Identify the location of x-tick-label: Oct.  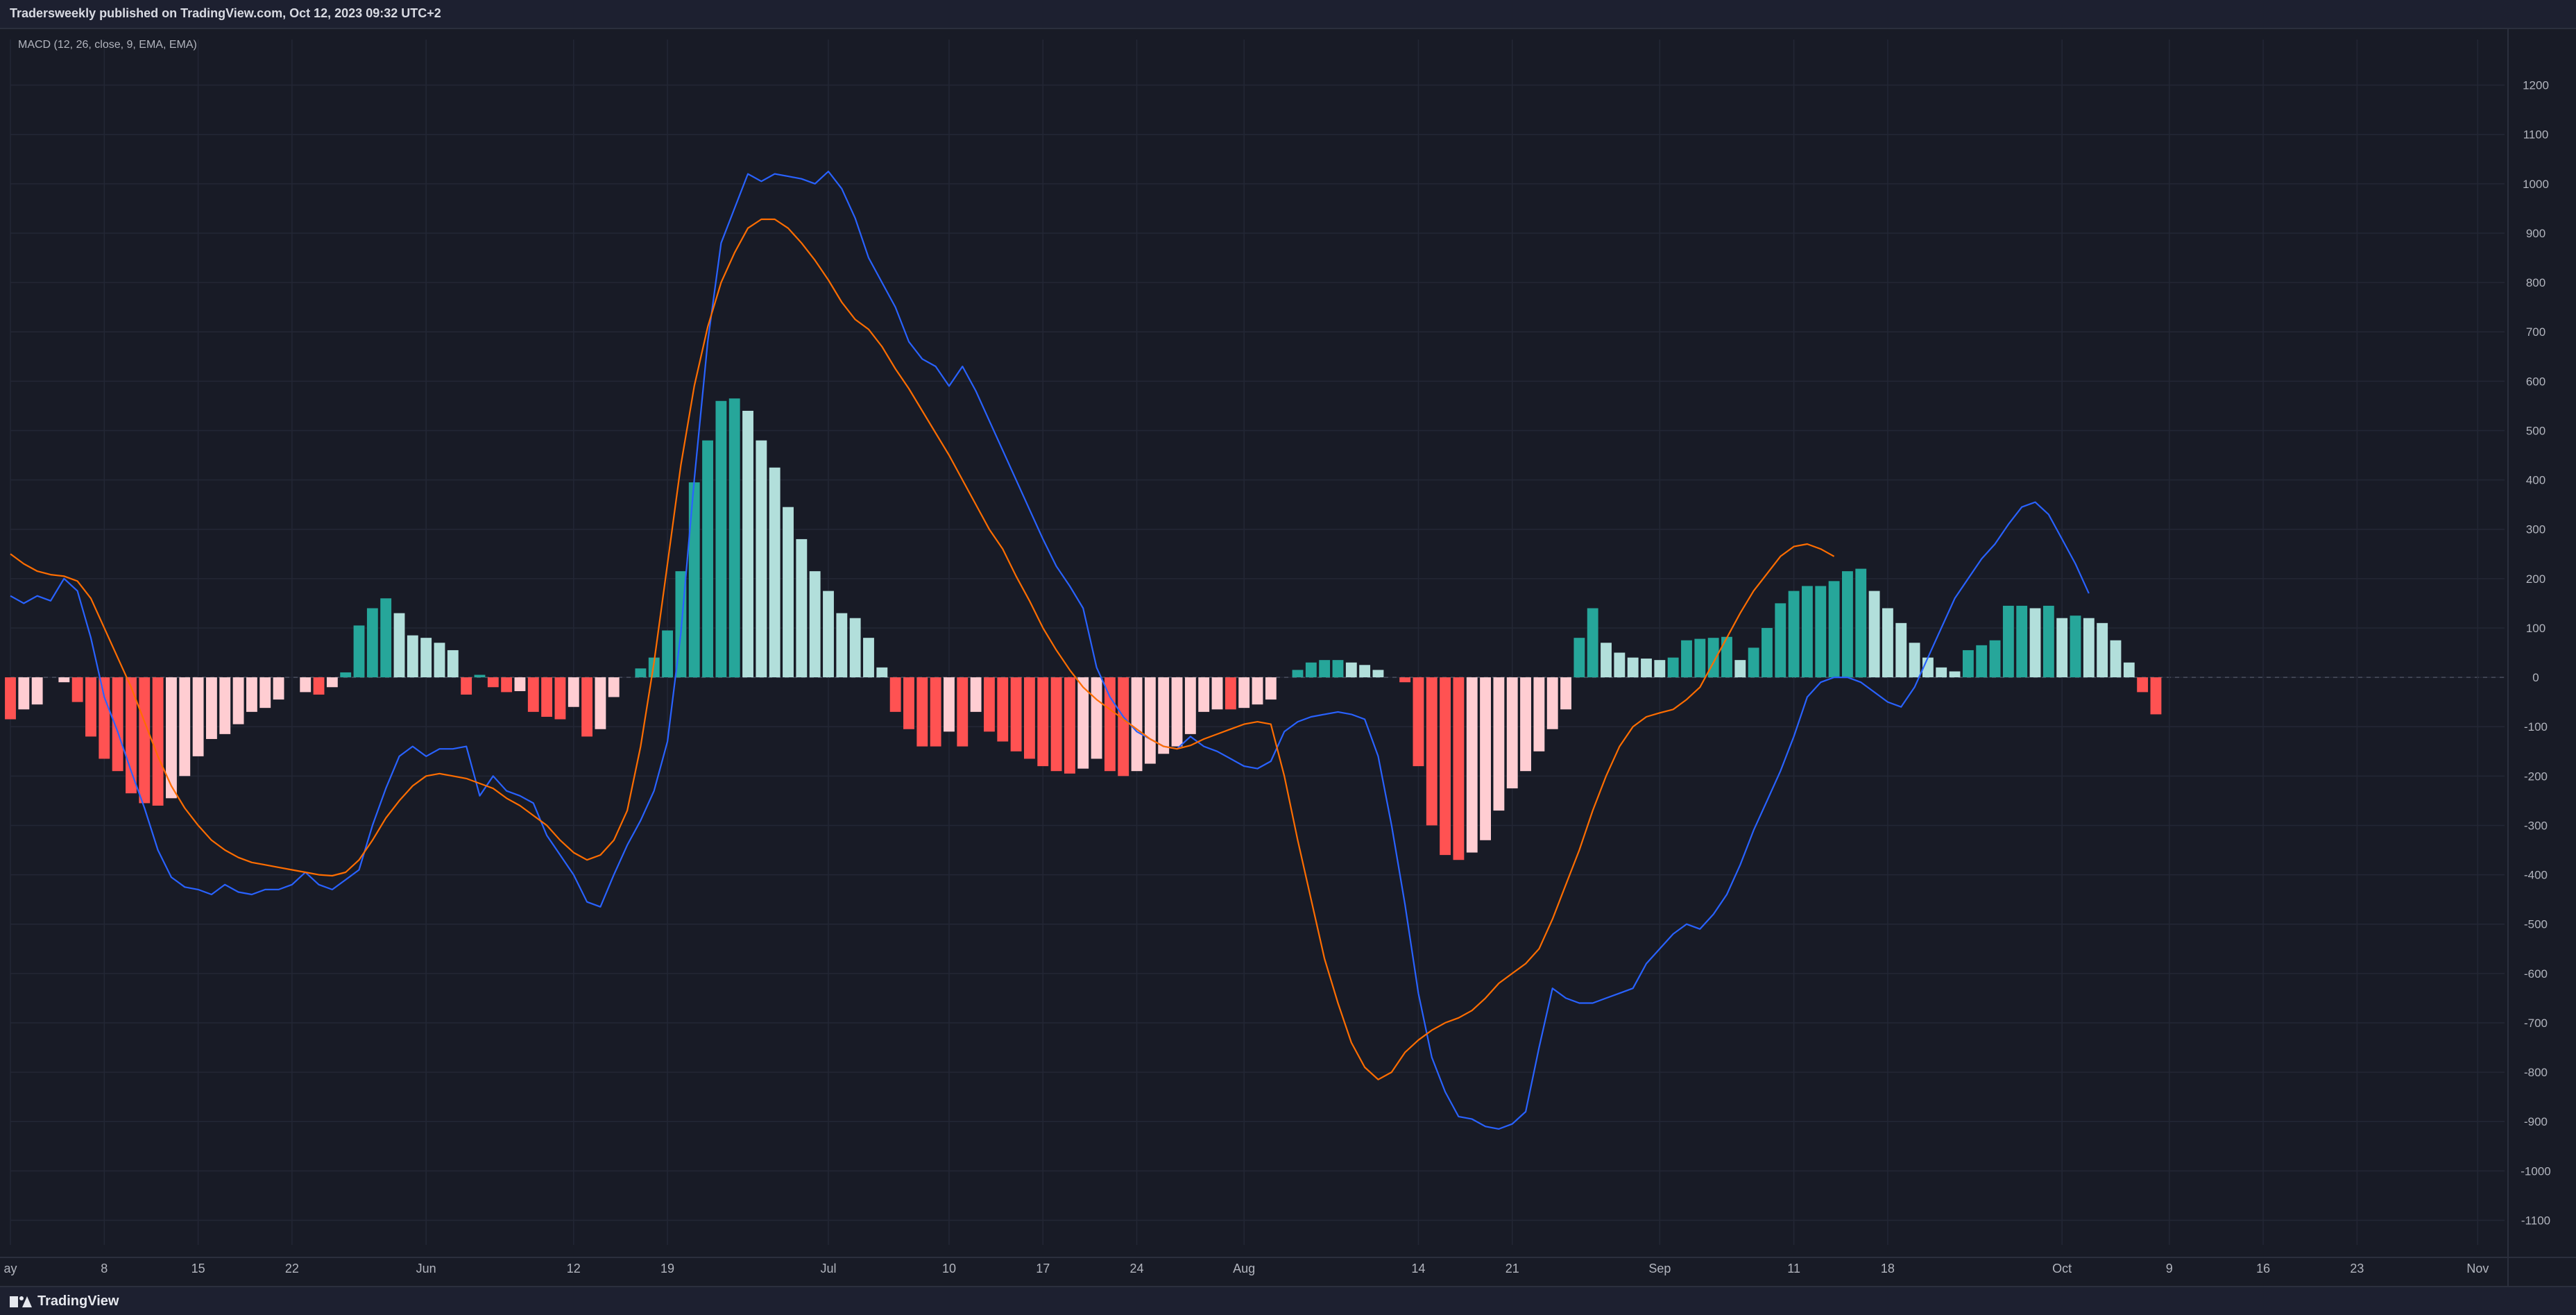
(2062, 1268).